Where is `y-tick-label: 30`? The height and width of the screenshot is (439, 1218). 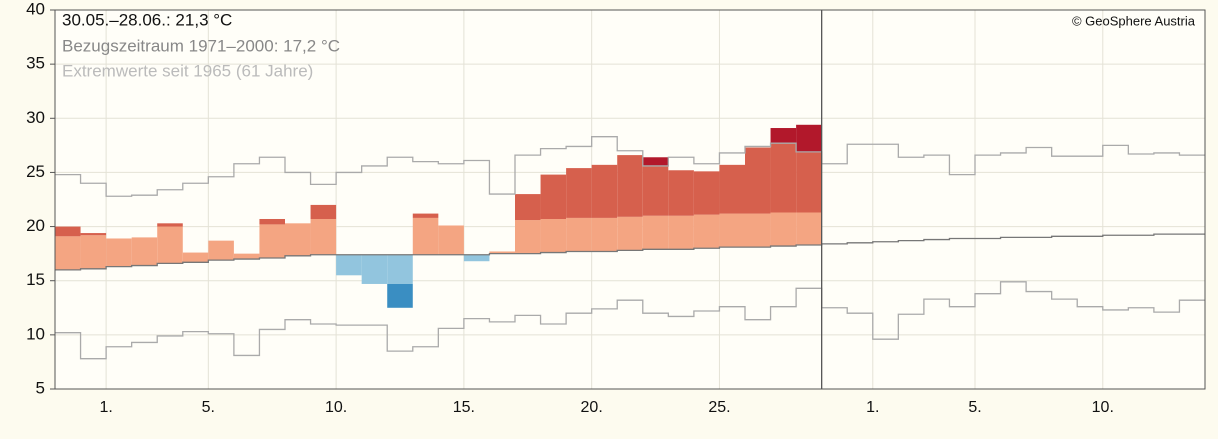 y-tick-label: 30 is located at coordinates (35, 117).